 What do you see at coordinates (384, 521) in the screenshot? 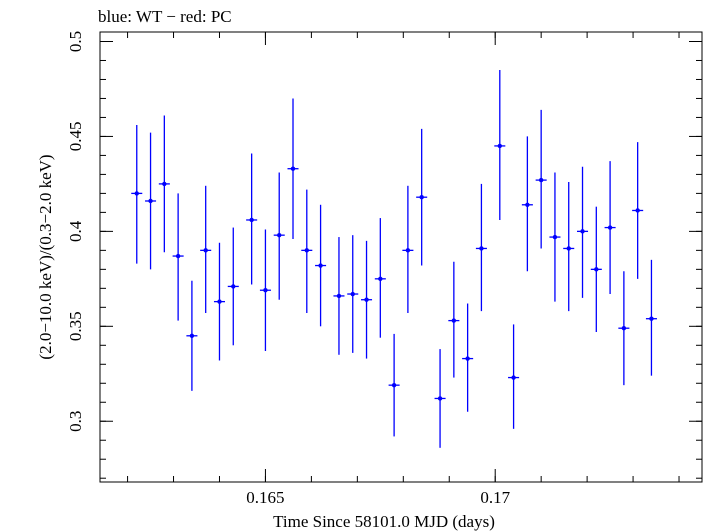
I see `x-axis-label: Time Since 58101.0 MJD (days)` at bounding box center [384, 521].